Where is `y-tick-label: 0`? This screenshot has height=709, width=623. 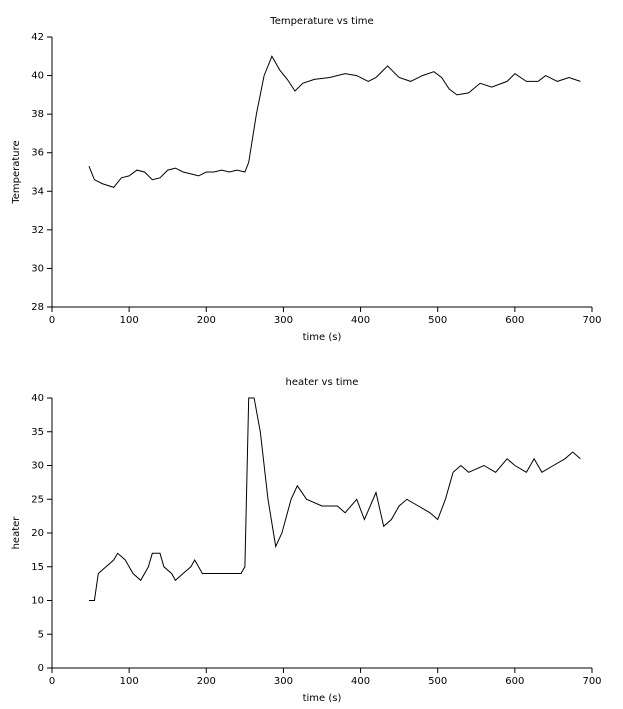
y-tick-label: 0 is located at coordinates (41, 668).